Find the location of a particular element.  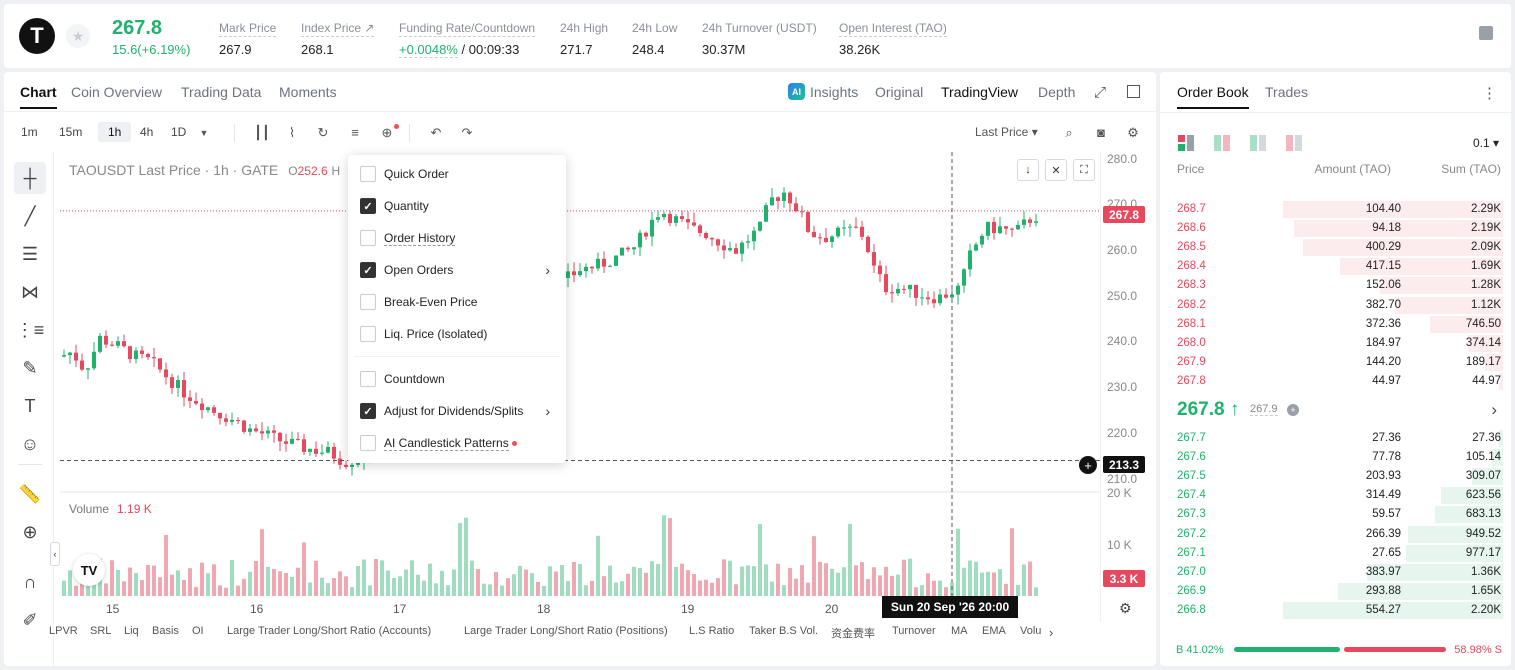

settings-icon: ⚙ is located at coordinates (1125, 608).